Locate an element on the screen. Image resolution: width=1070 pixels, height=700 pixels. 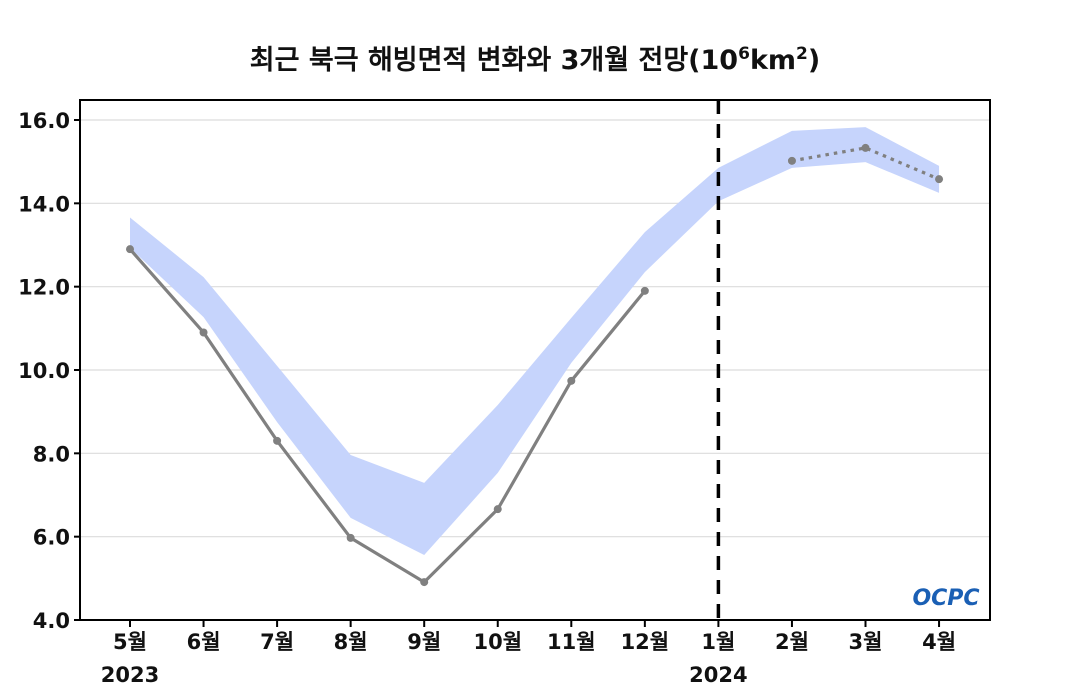
y-tick-label: 4.0 is located at coordinates (51, 621).